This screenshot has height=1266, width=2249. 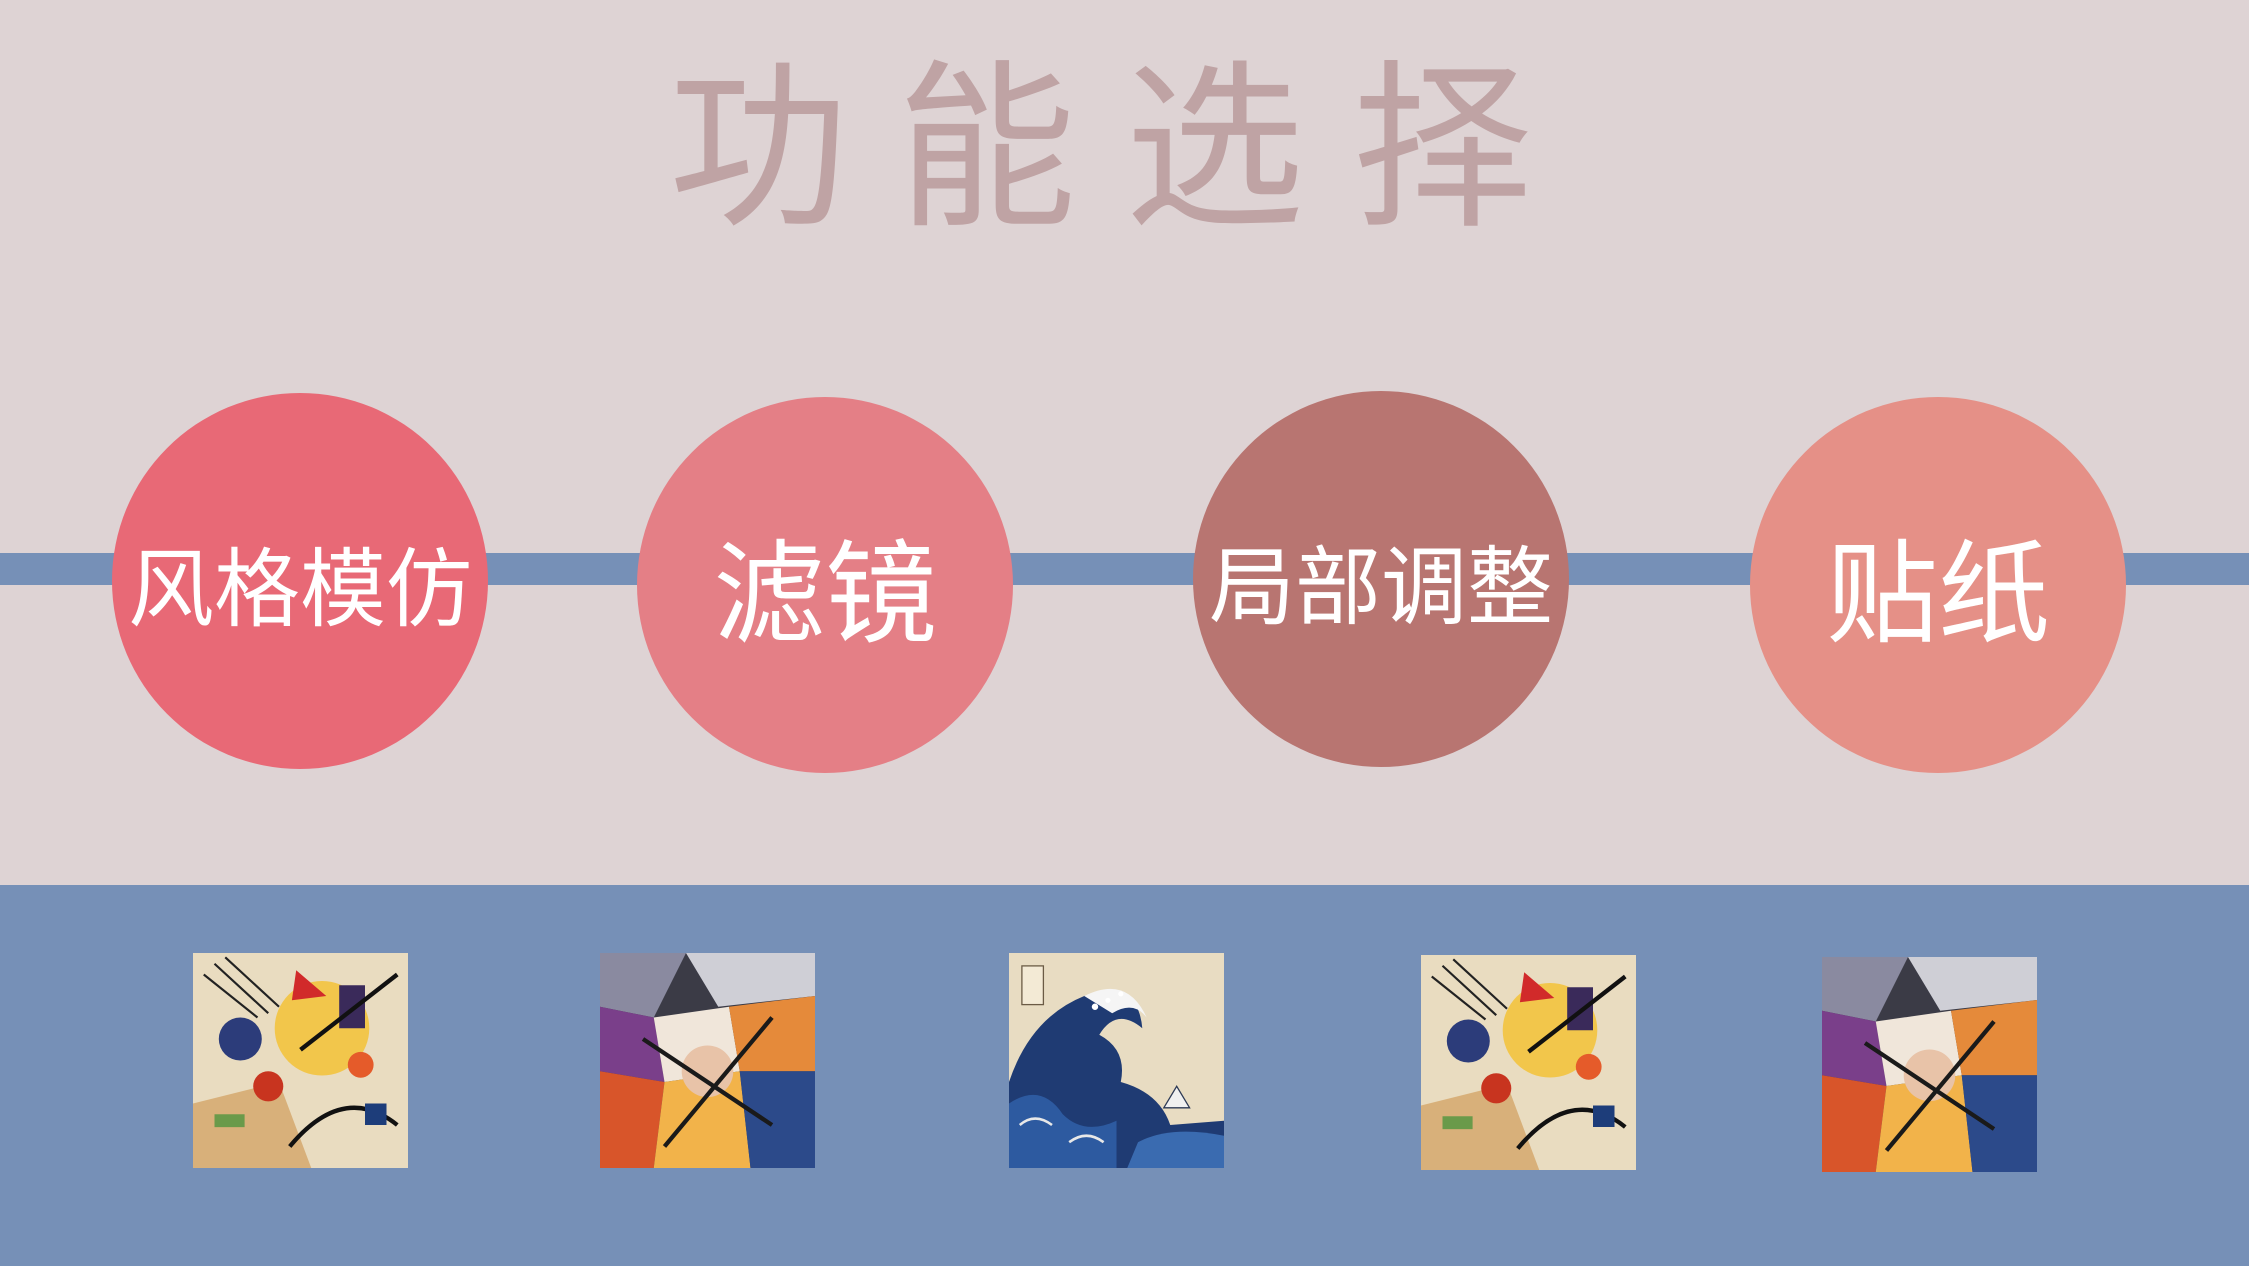 I want to click on function-button-local-adjust: 局部调整, so click(x=1381, y=579).